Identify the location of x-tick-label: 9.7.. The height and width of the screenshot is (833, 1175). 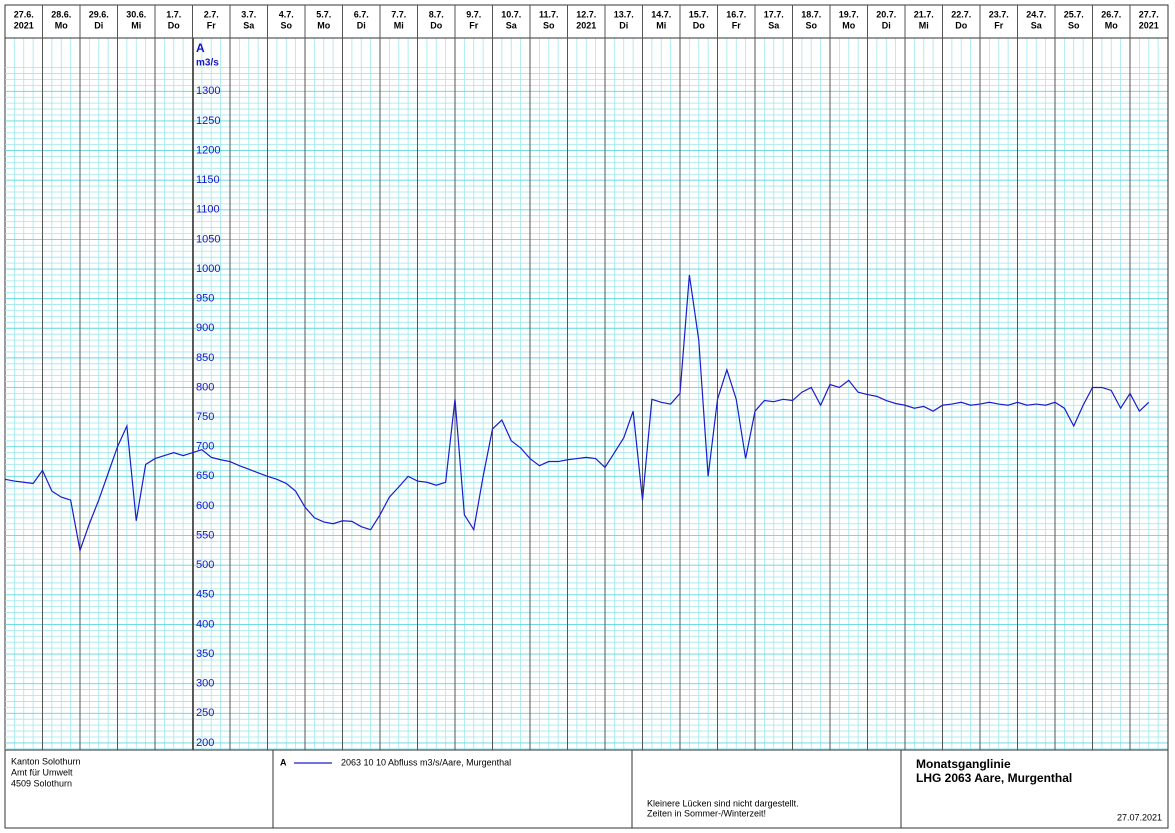
(473, 14).